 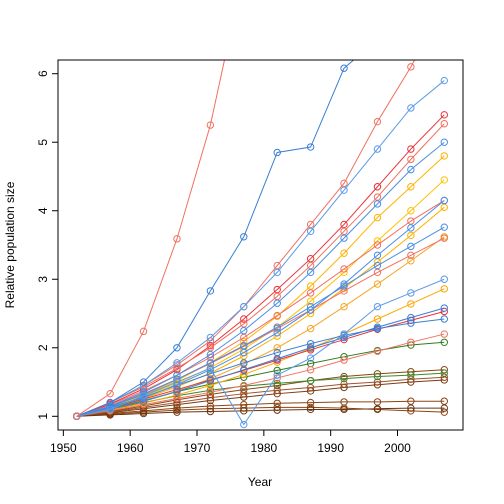 What do you see at coordinates (10, 244) in the screenshot?
I see `y-axis-label: Relative population size` at bounding box center [10, 244].